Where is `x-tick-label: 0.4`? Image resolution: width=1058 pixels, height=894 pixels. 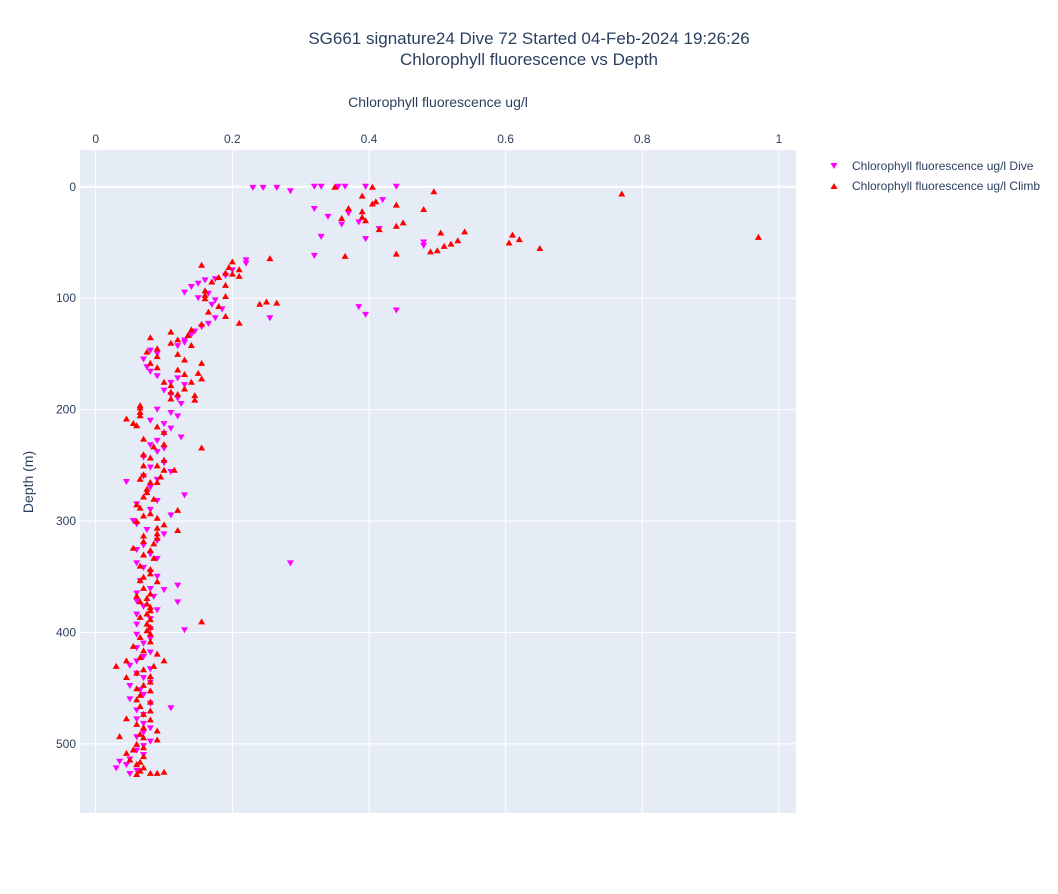
x-tick-label: 0.4 is located at coordinates (369, 139).